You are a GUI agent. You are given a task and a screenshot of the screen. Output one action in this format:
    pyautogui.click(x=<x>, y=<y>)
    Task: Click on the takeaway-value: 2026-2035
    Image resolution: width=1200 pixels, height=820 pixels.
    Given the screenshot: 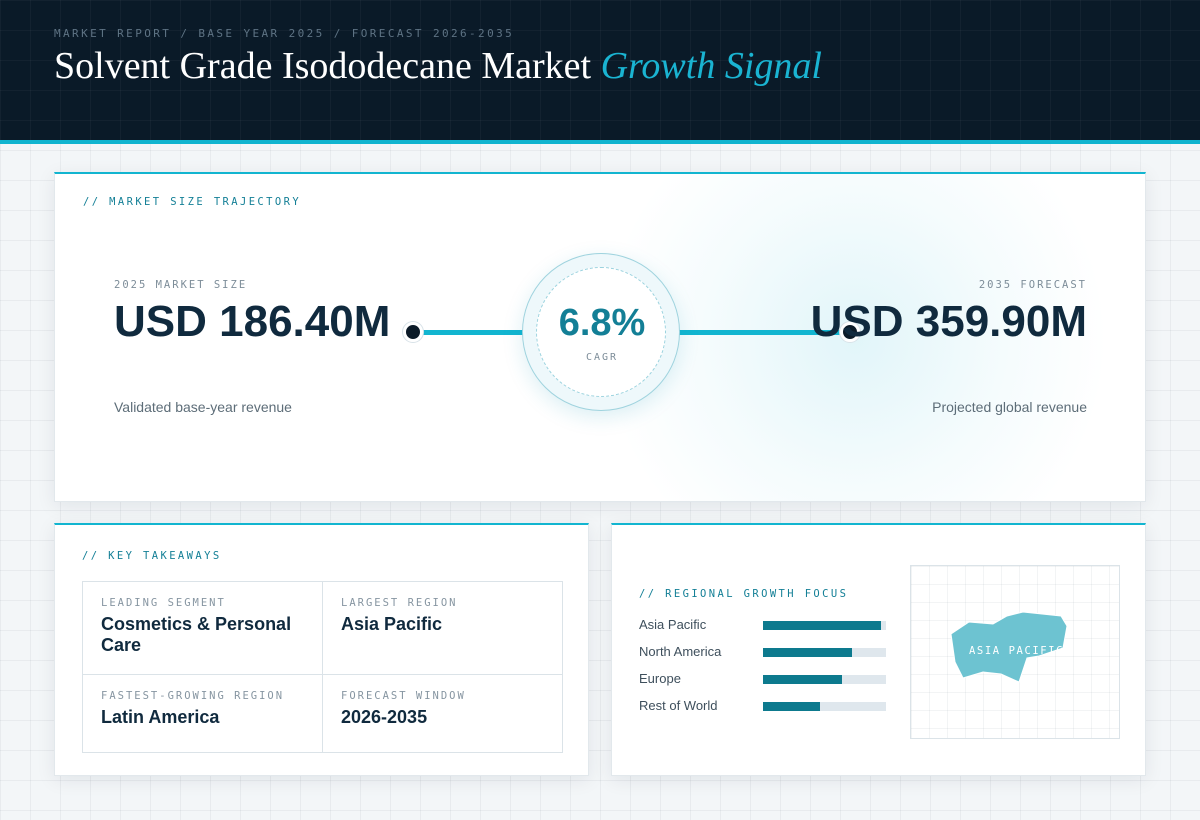 What is the action you would take?
    pyautogui.click(x=384, y=717)
    